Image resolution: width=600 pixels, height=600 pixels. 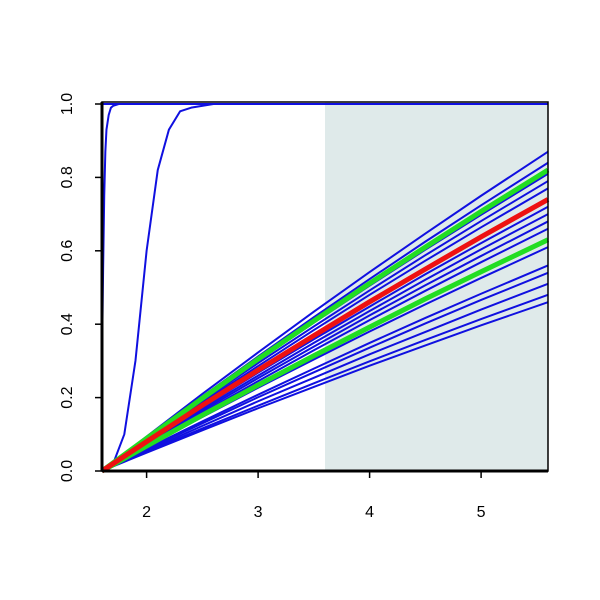 What do you see at coordinates (146, 512) in the screenshot?
I see `x-tick-label: 2` at bounding box center [146, 512].